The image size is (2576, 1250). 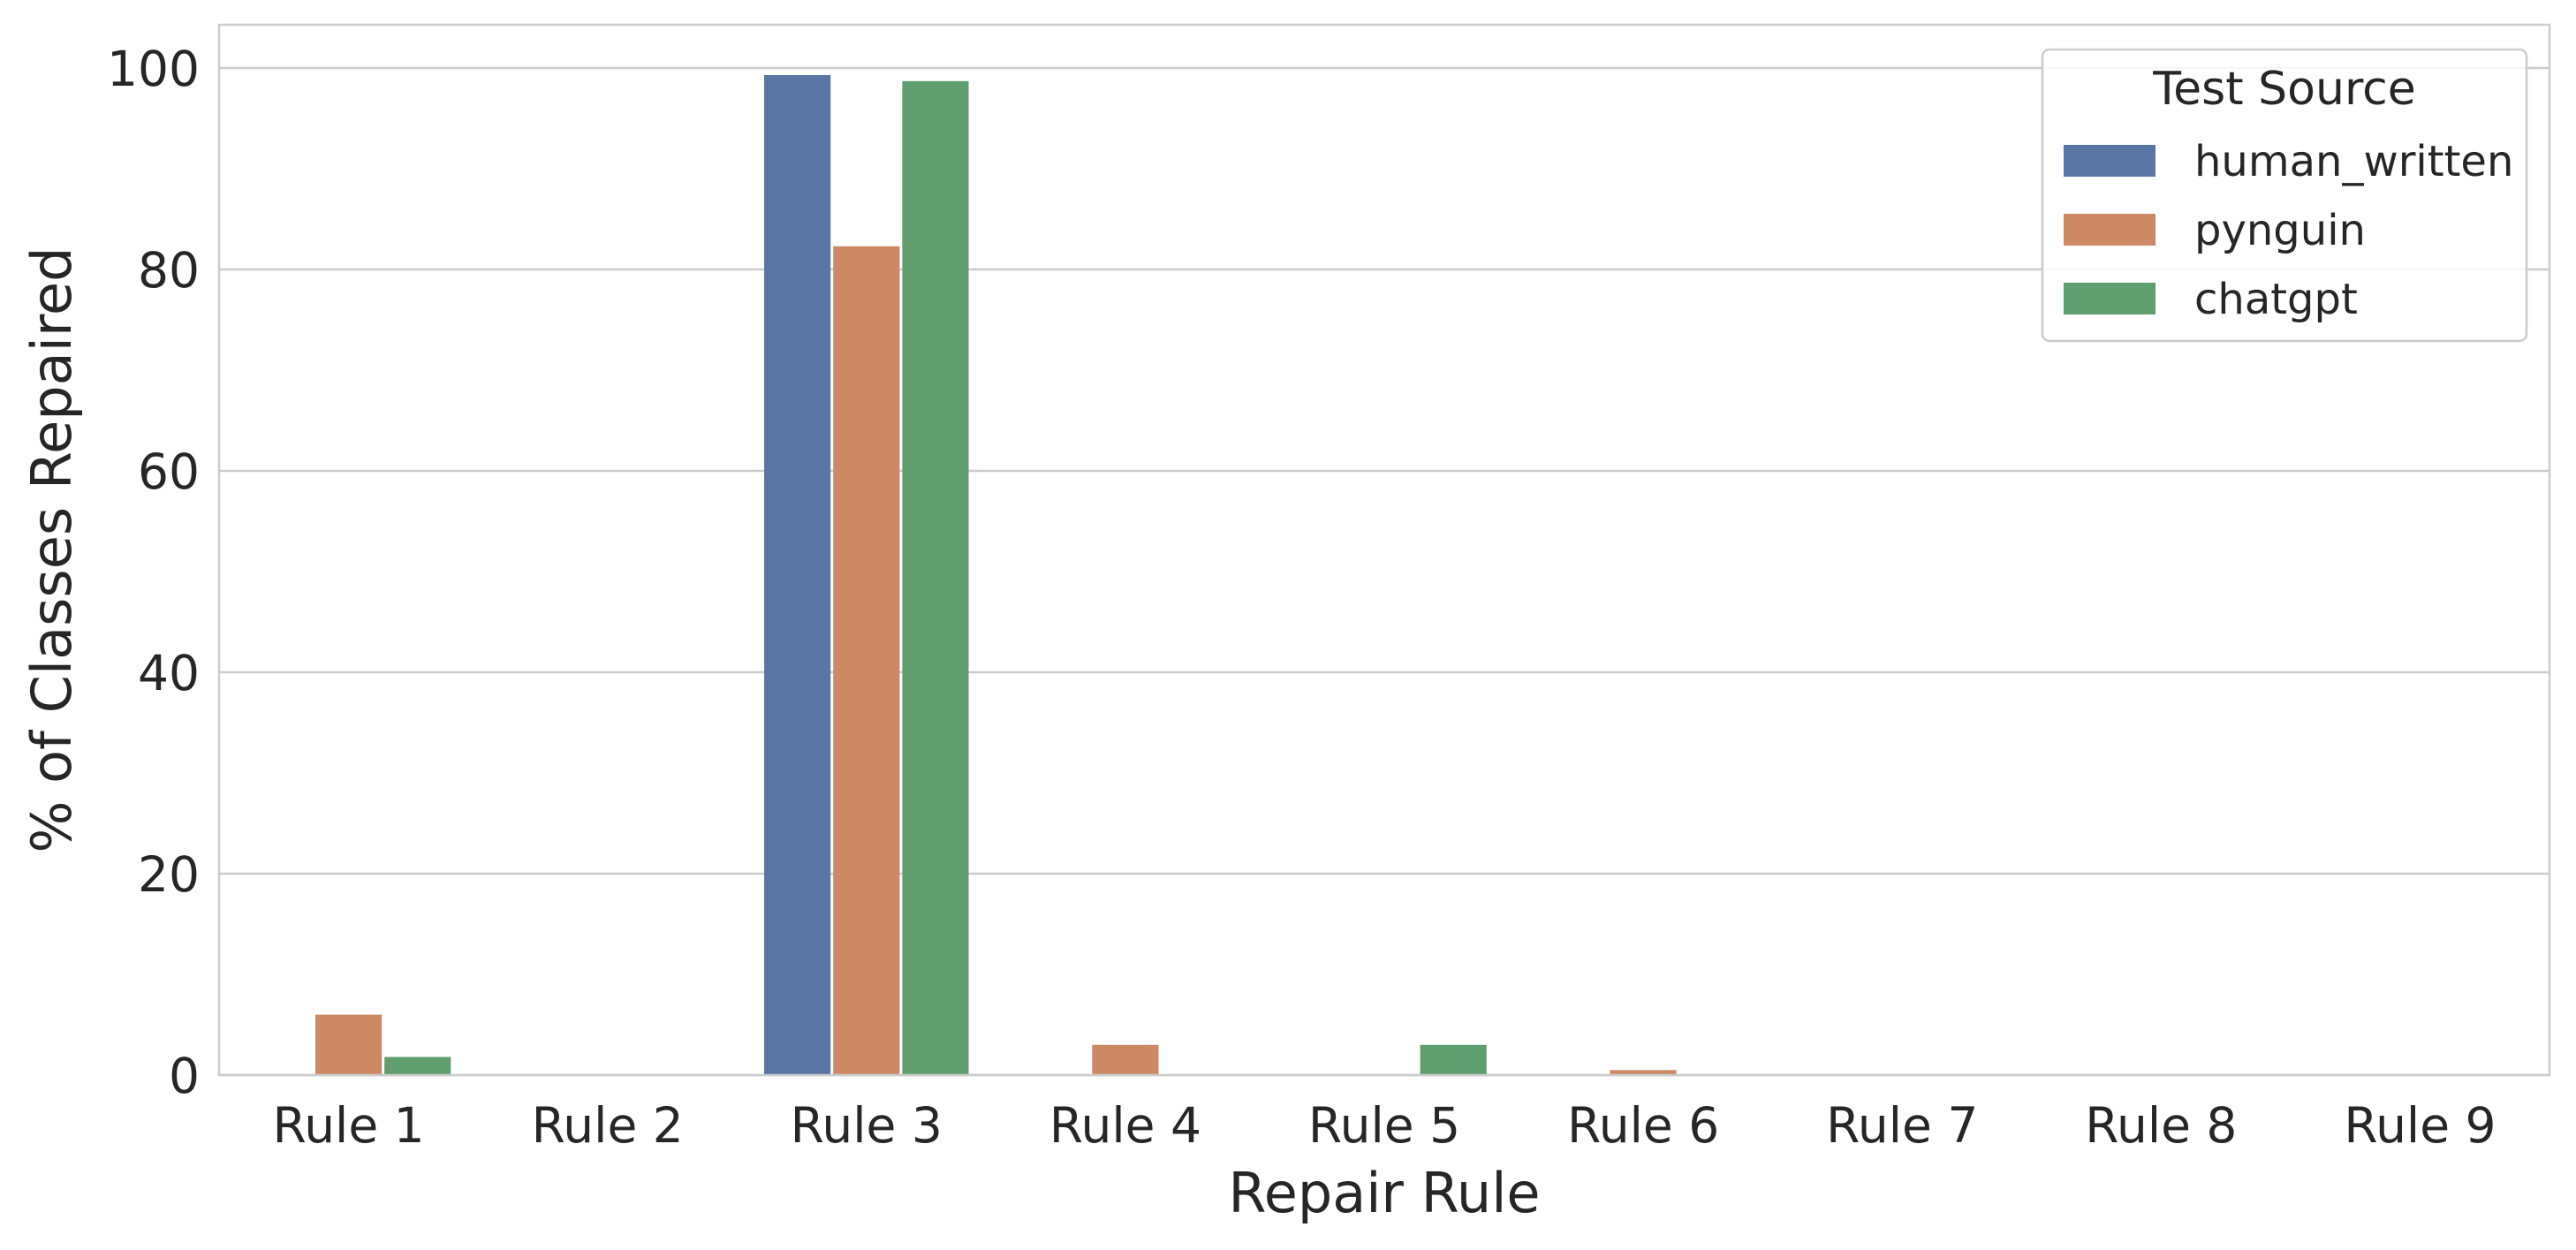 I want to click on y-axis-title: % of Classes Repaired, so click(x=52, y=550).